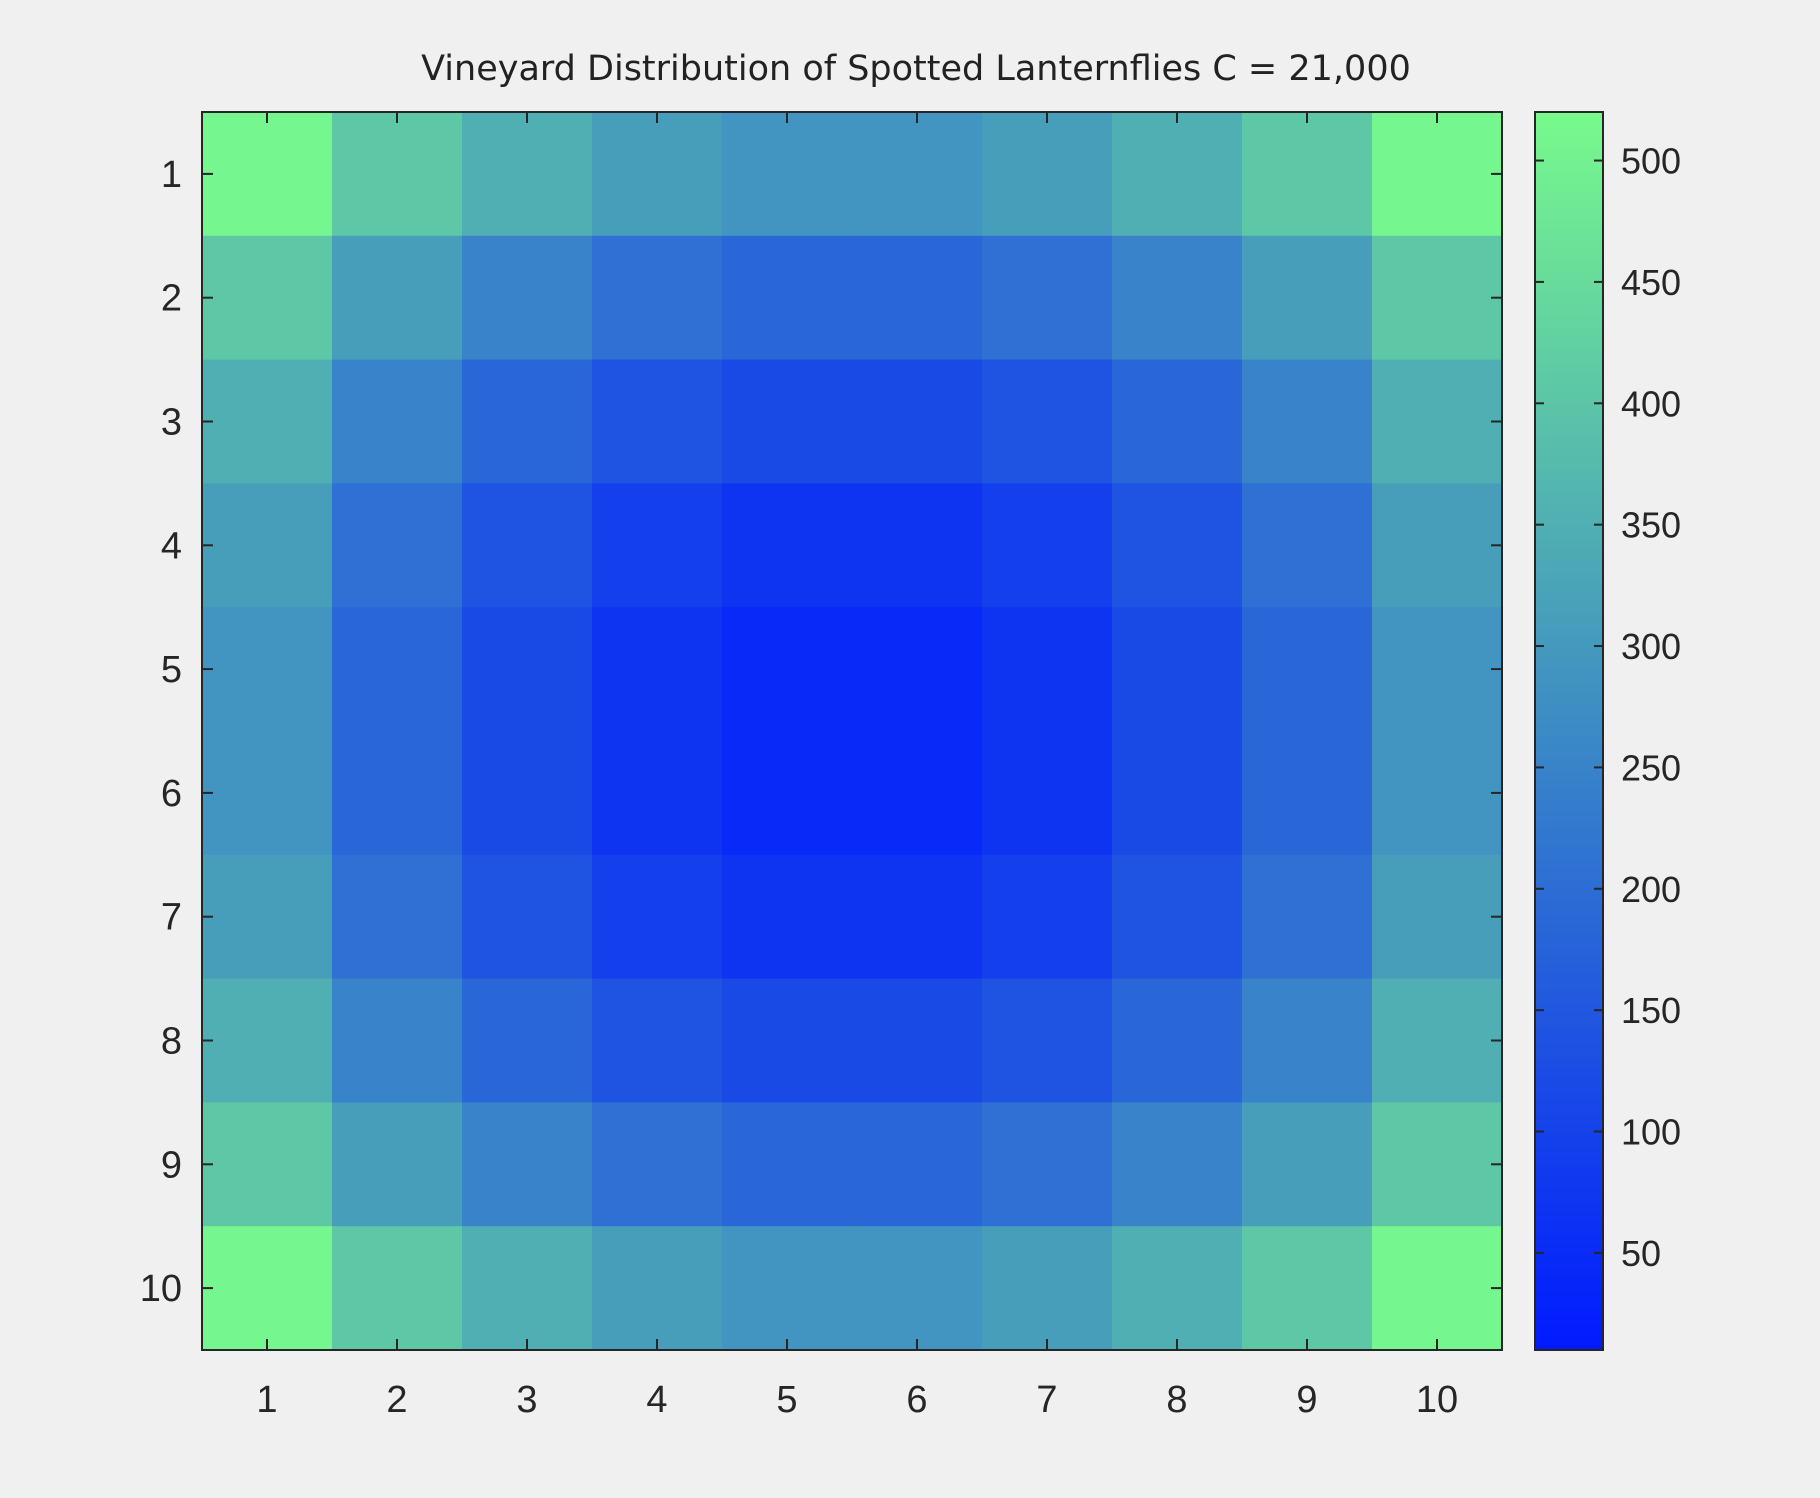  What do you see at coordinates (1651, 889) in the screenshot?
I see `colorbar-tick-label: 200` at bounding box center [1651, 889].